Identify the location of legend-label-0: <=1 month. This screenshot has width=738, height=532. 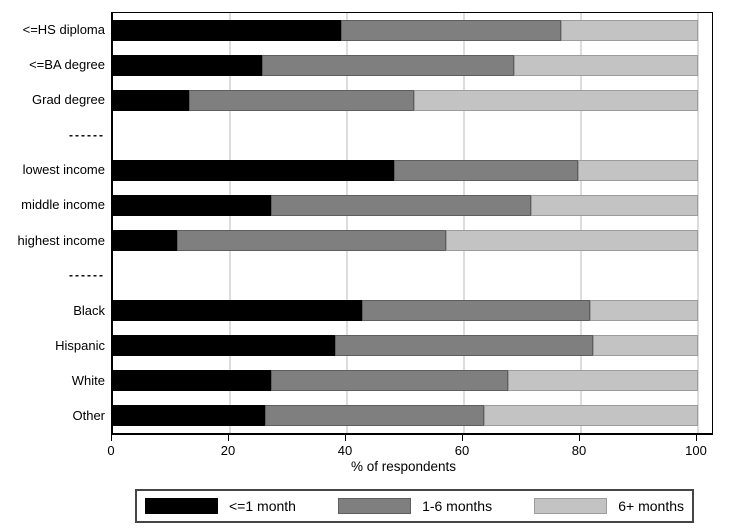
(262, 506).